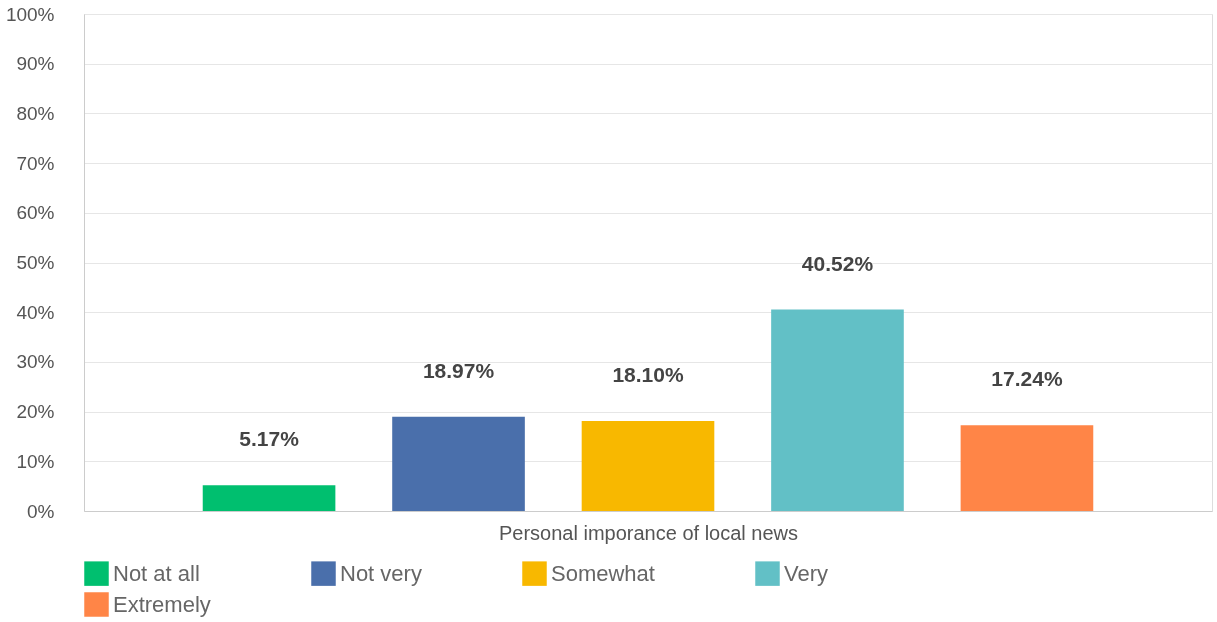 The width and height of the screenshot is (1217, 622). I want to click on y-tick-label: 40%, so click(35, 312).